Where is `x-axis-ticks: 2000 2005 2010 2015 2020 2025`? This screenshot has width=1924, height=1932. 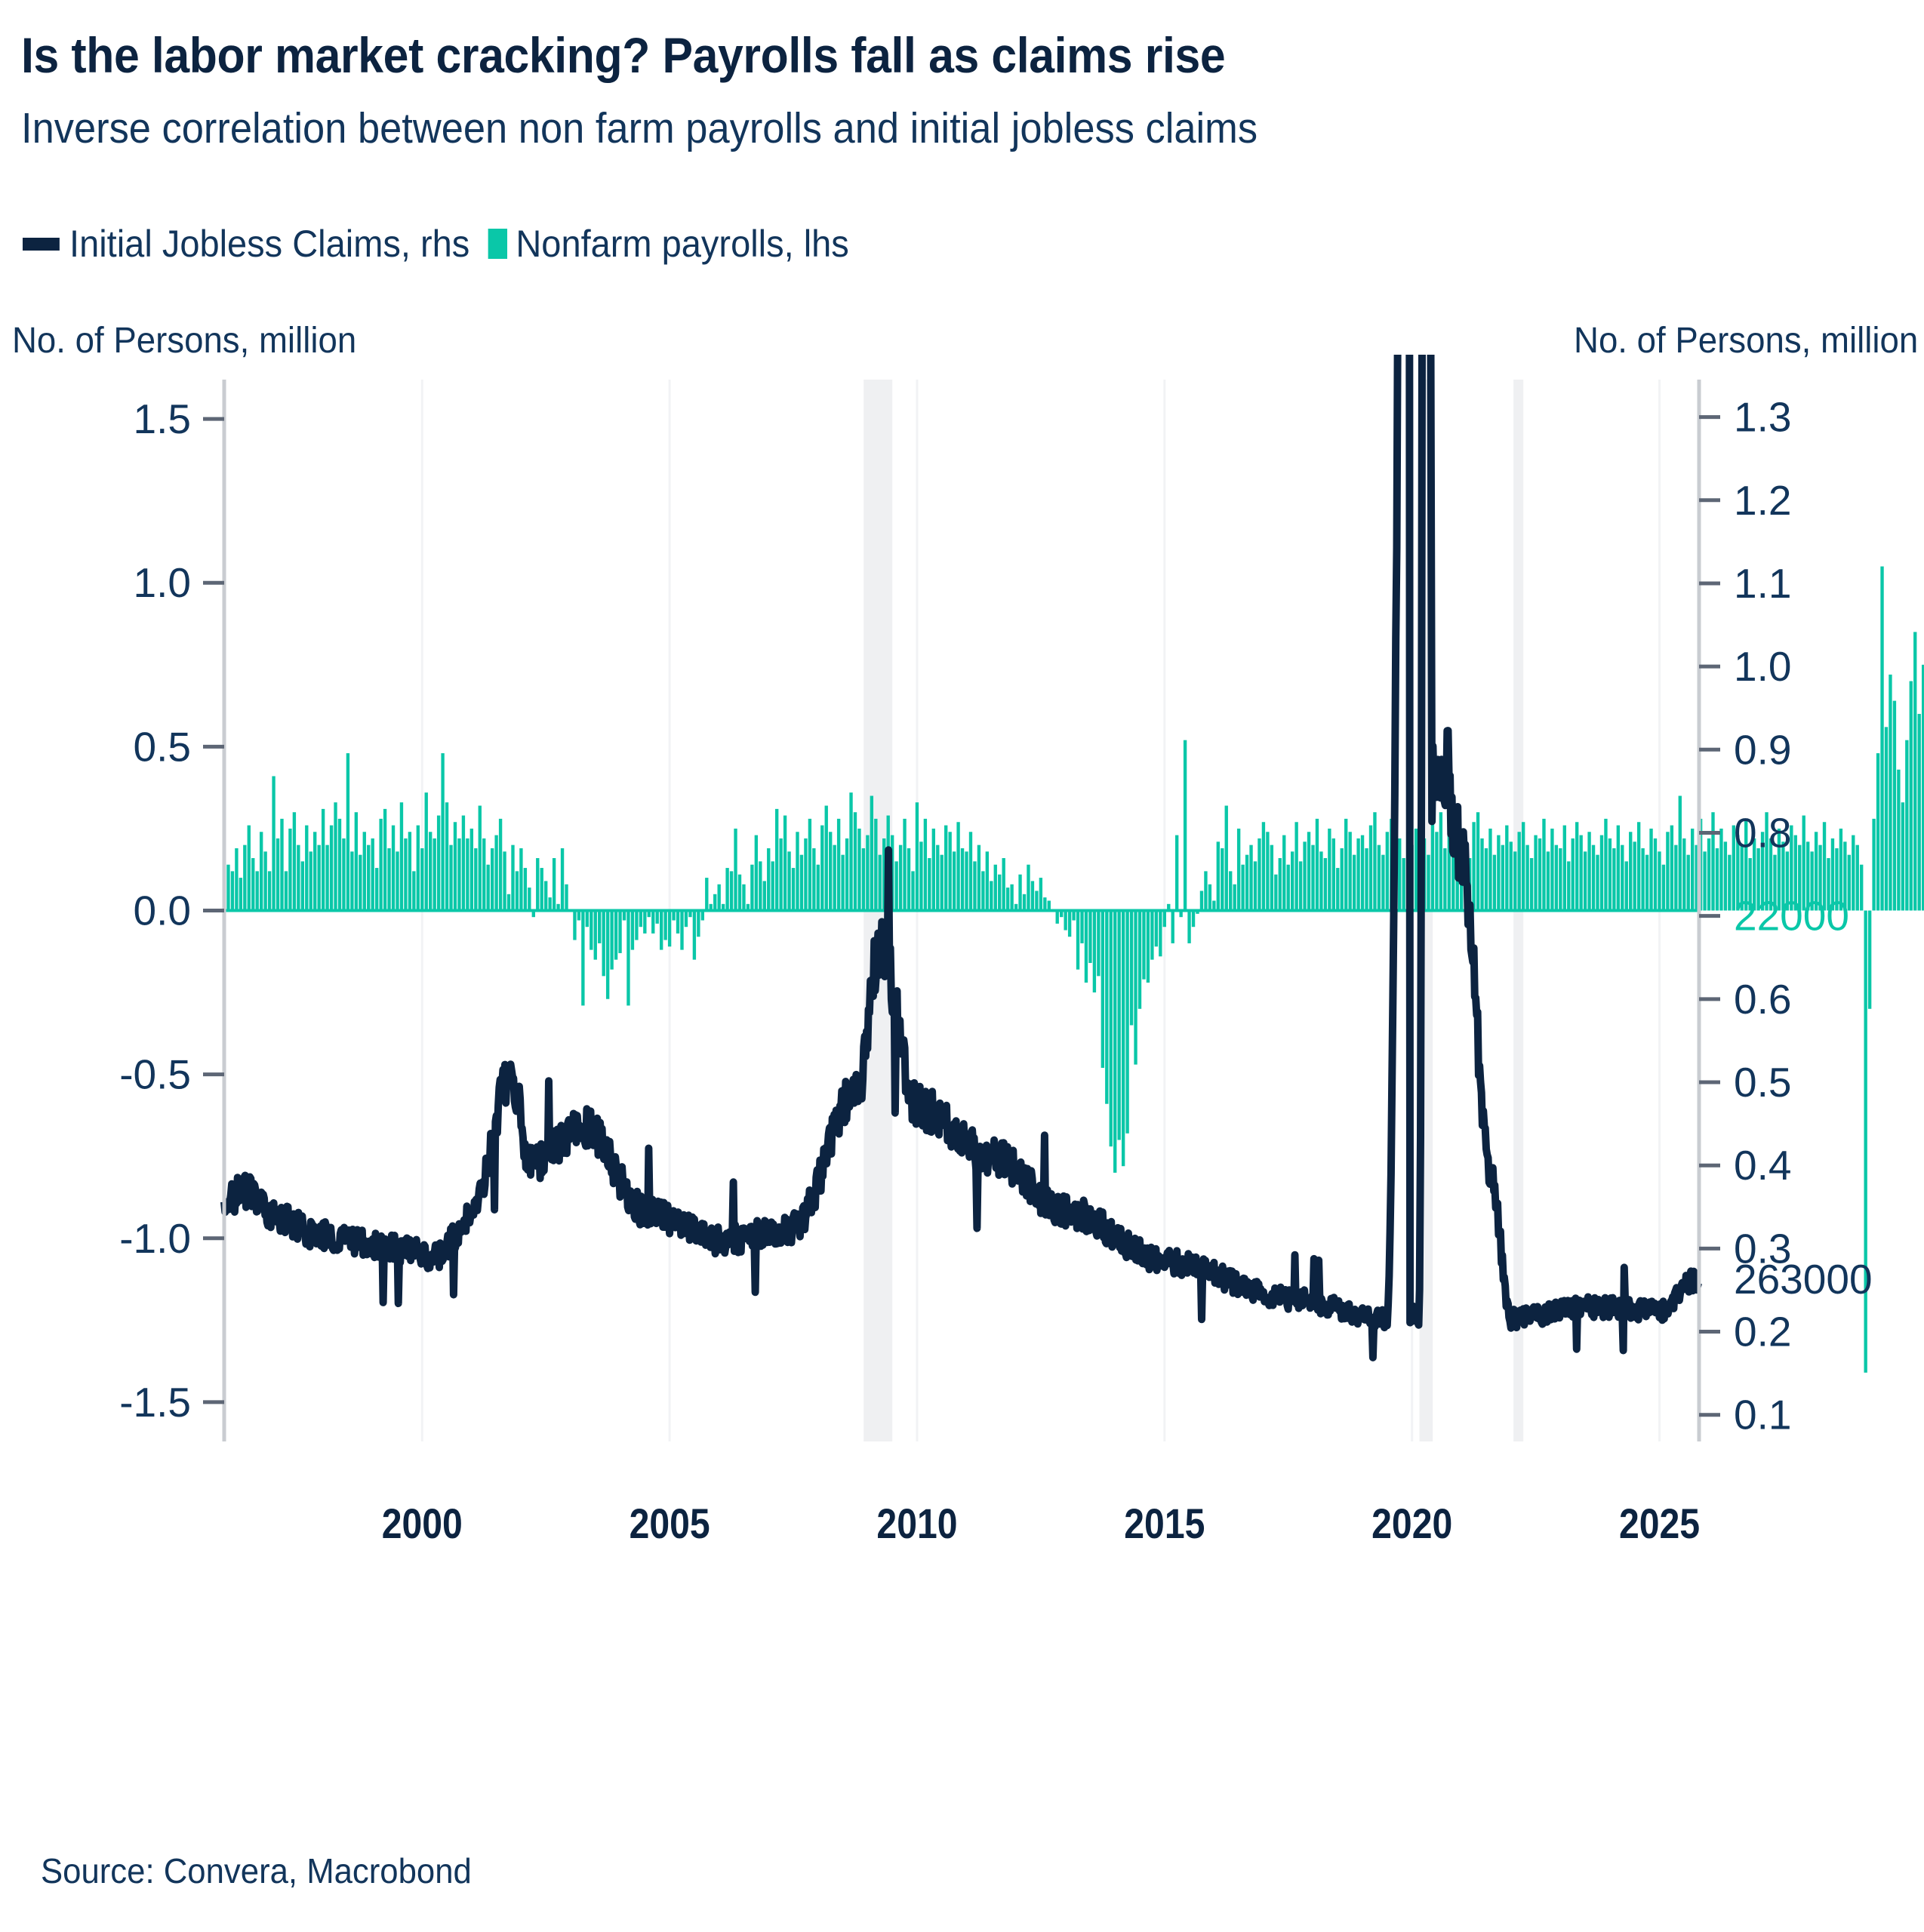 x-axis-ticks: 2000 2005 2010 2015 2020 2025 is located at coordinates (1041, 1524).